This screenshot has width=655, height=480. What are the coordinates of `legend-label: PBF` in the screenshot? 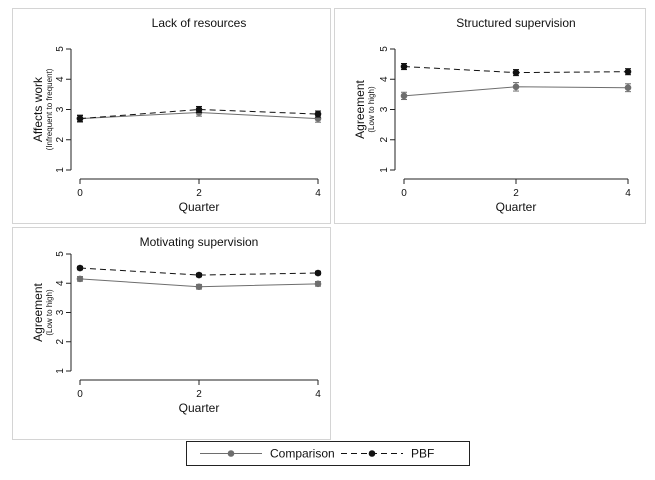 It's located at (422, 454).